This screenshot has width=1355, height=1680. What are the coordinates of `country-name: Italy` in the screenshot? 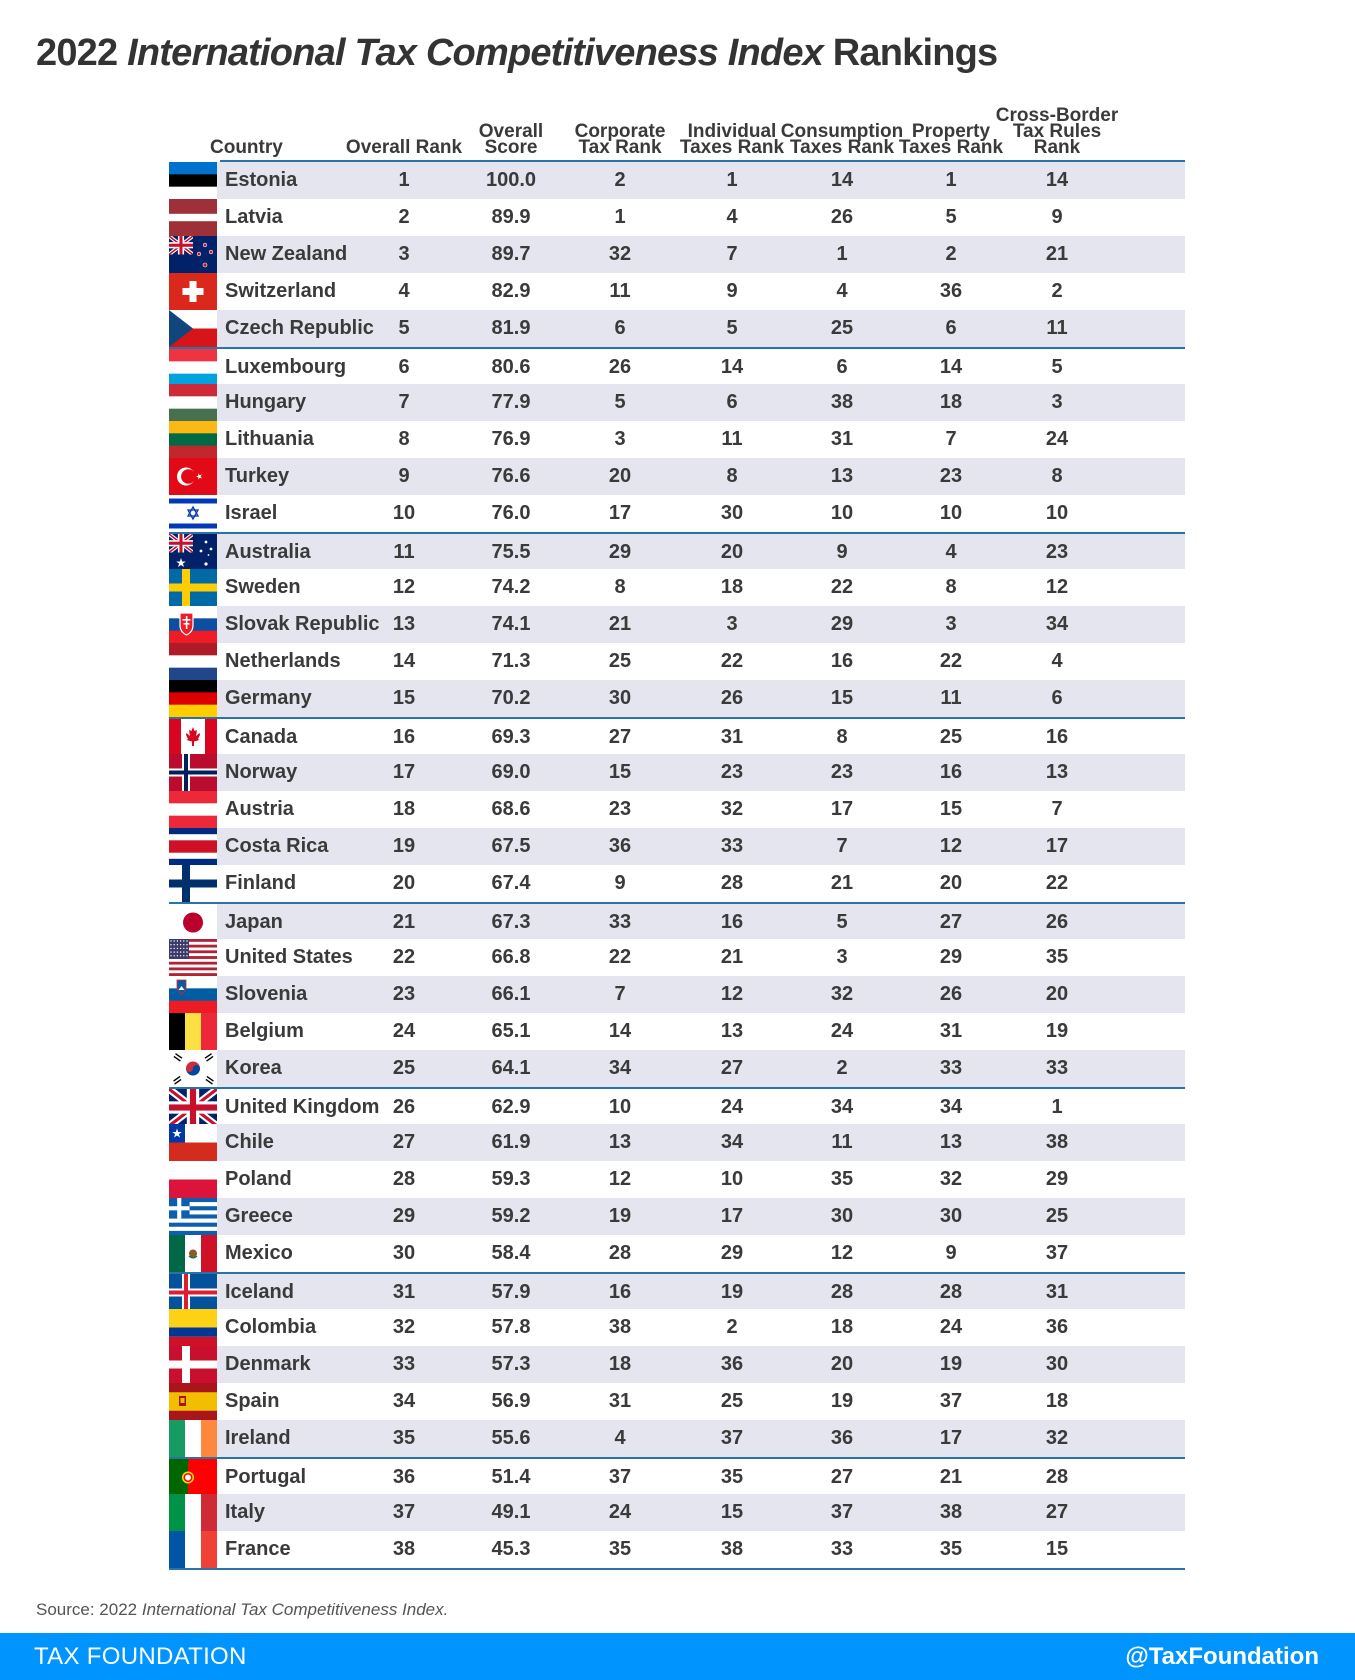 It's located at (245, 1512).